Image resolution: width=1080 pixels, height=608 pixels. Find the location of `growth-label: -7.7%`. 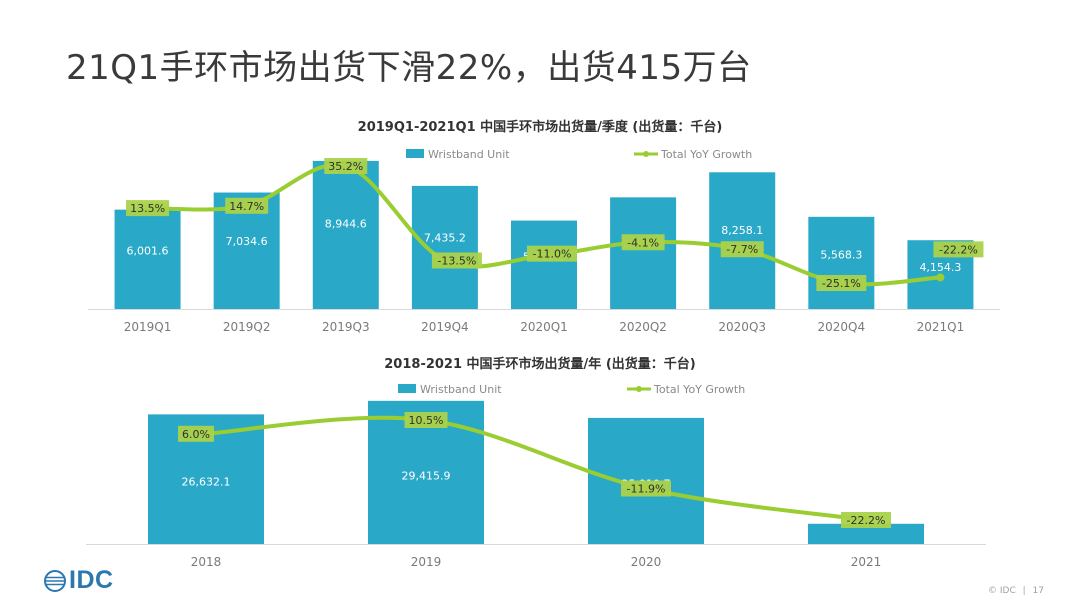

growth-label: -7.7% is located at coordinates (742, 249).